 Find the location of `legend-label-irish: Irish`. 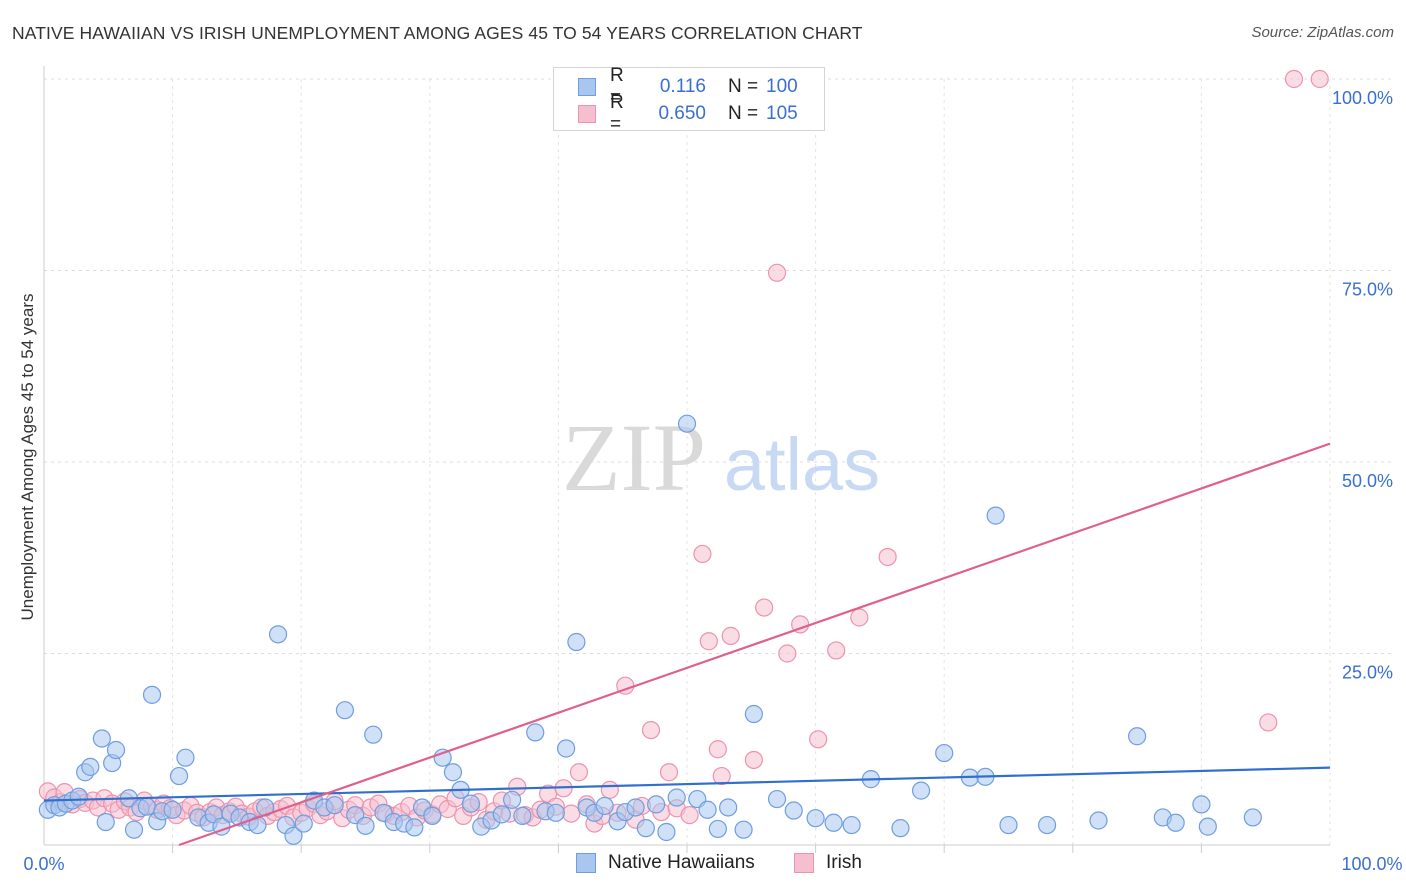

legend-label-irish: Irish is located at coordinates (844, 862).